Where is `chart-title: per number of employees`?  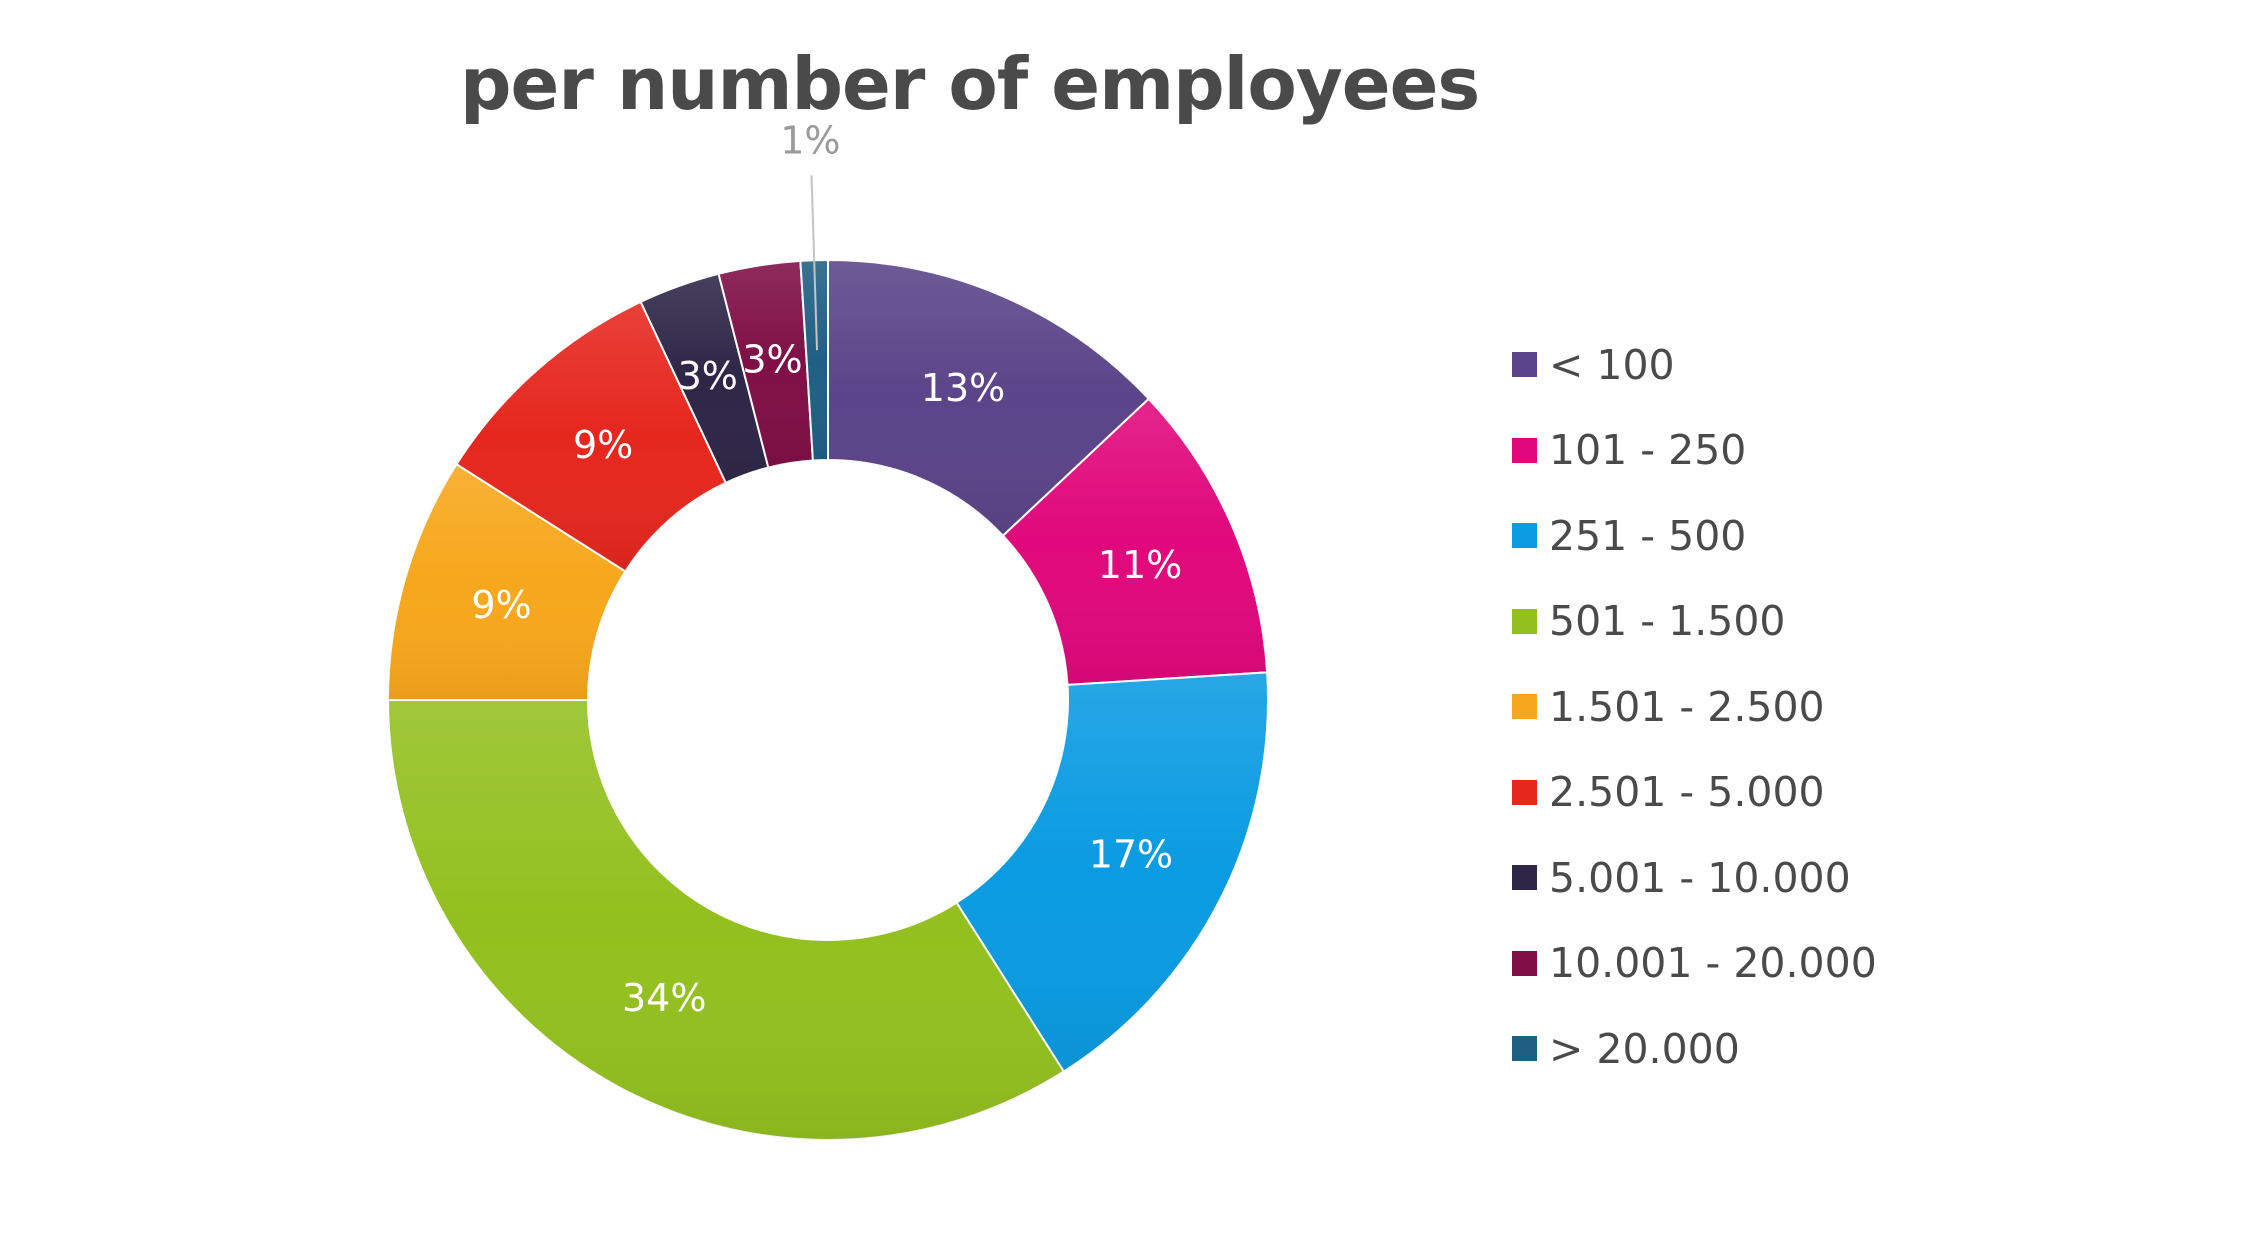 chart-title: per number of employees is located at coordinates (970, 84).